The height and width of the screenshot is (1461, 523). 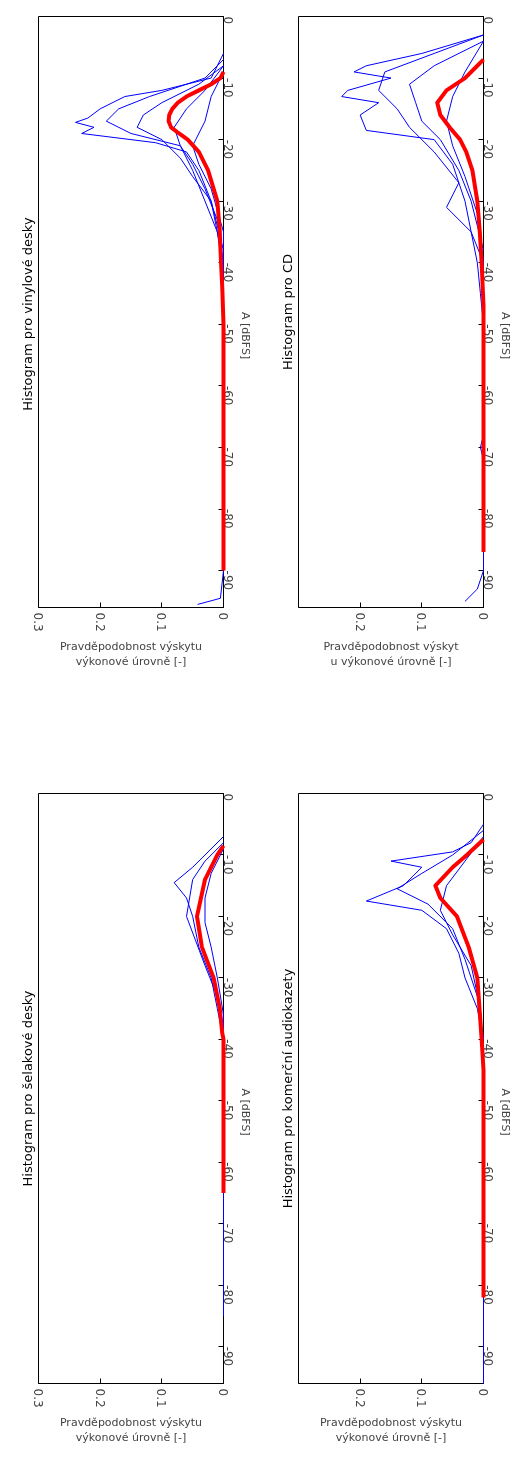 I want to click on text: Histogram pro CD, so click(x=287, y=312).